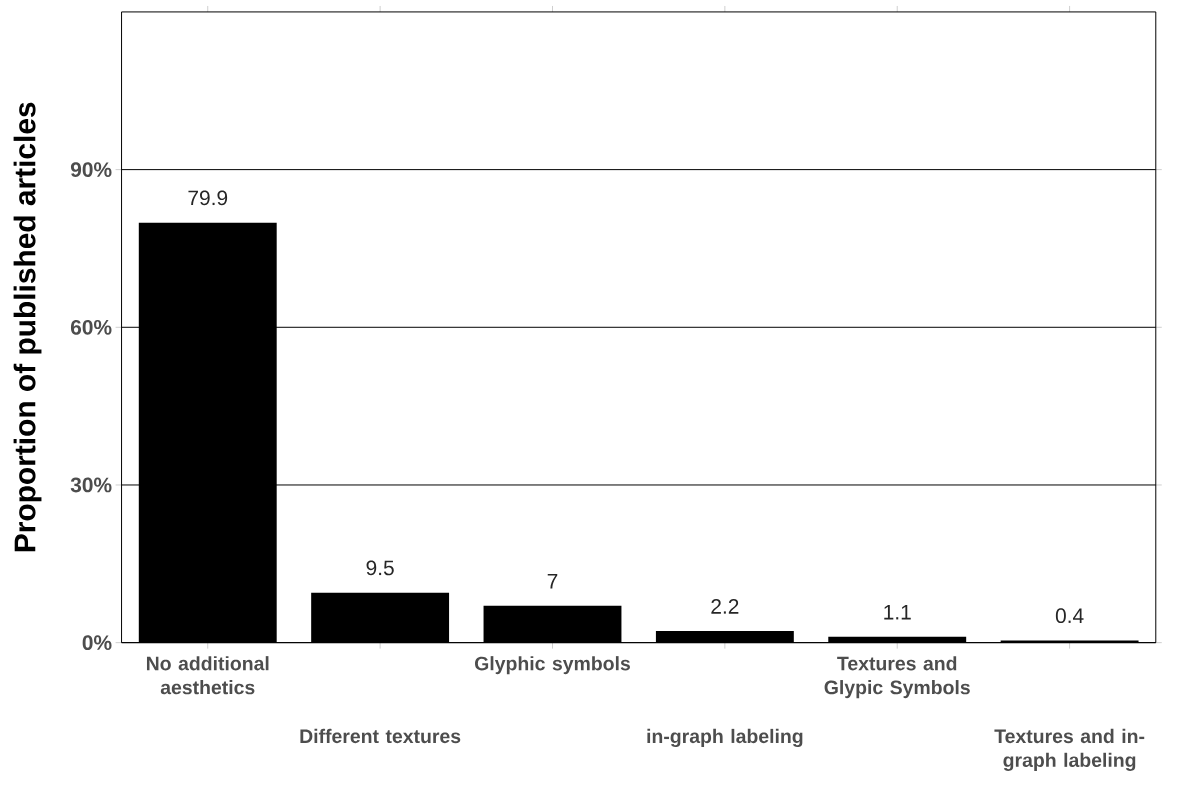  Describe the element at coordinates (725, 738) in the screenshot. I see `x-tick-label: in-graph labeling` at that location.